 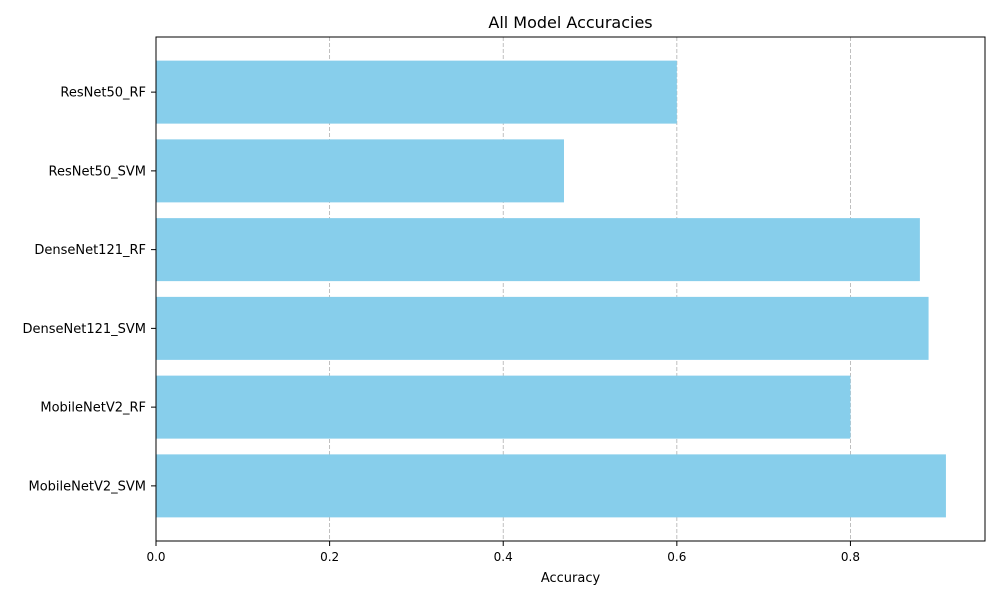 I want to click on y-tick-label: DenseNet121_RF, so click(x=90, y=250).